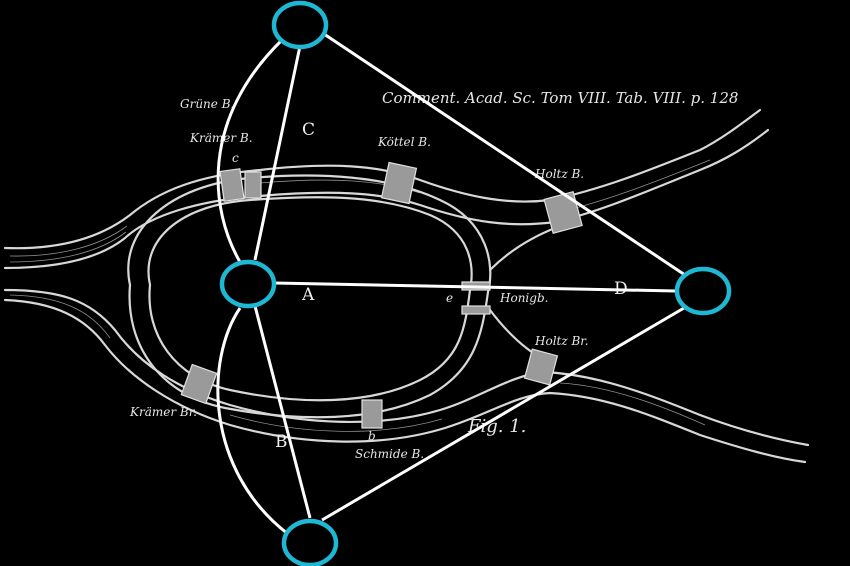 This screenshot has height=566, width=850. Describe the element at coordinates (207, 104) in the screenshot. I see `label-gruene-bridge: Grüne B.` at that location.